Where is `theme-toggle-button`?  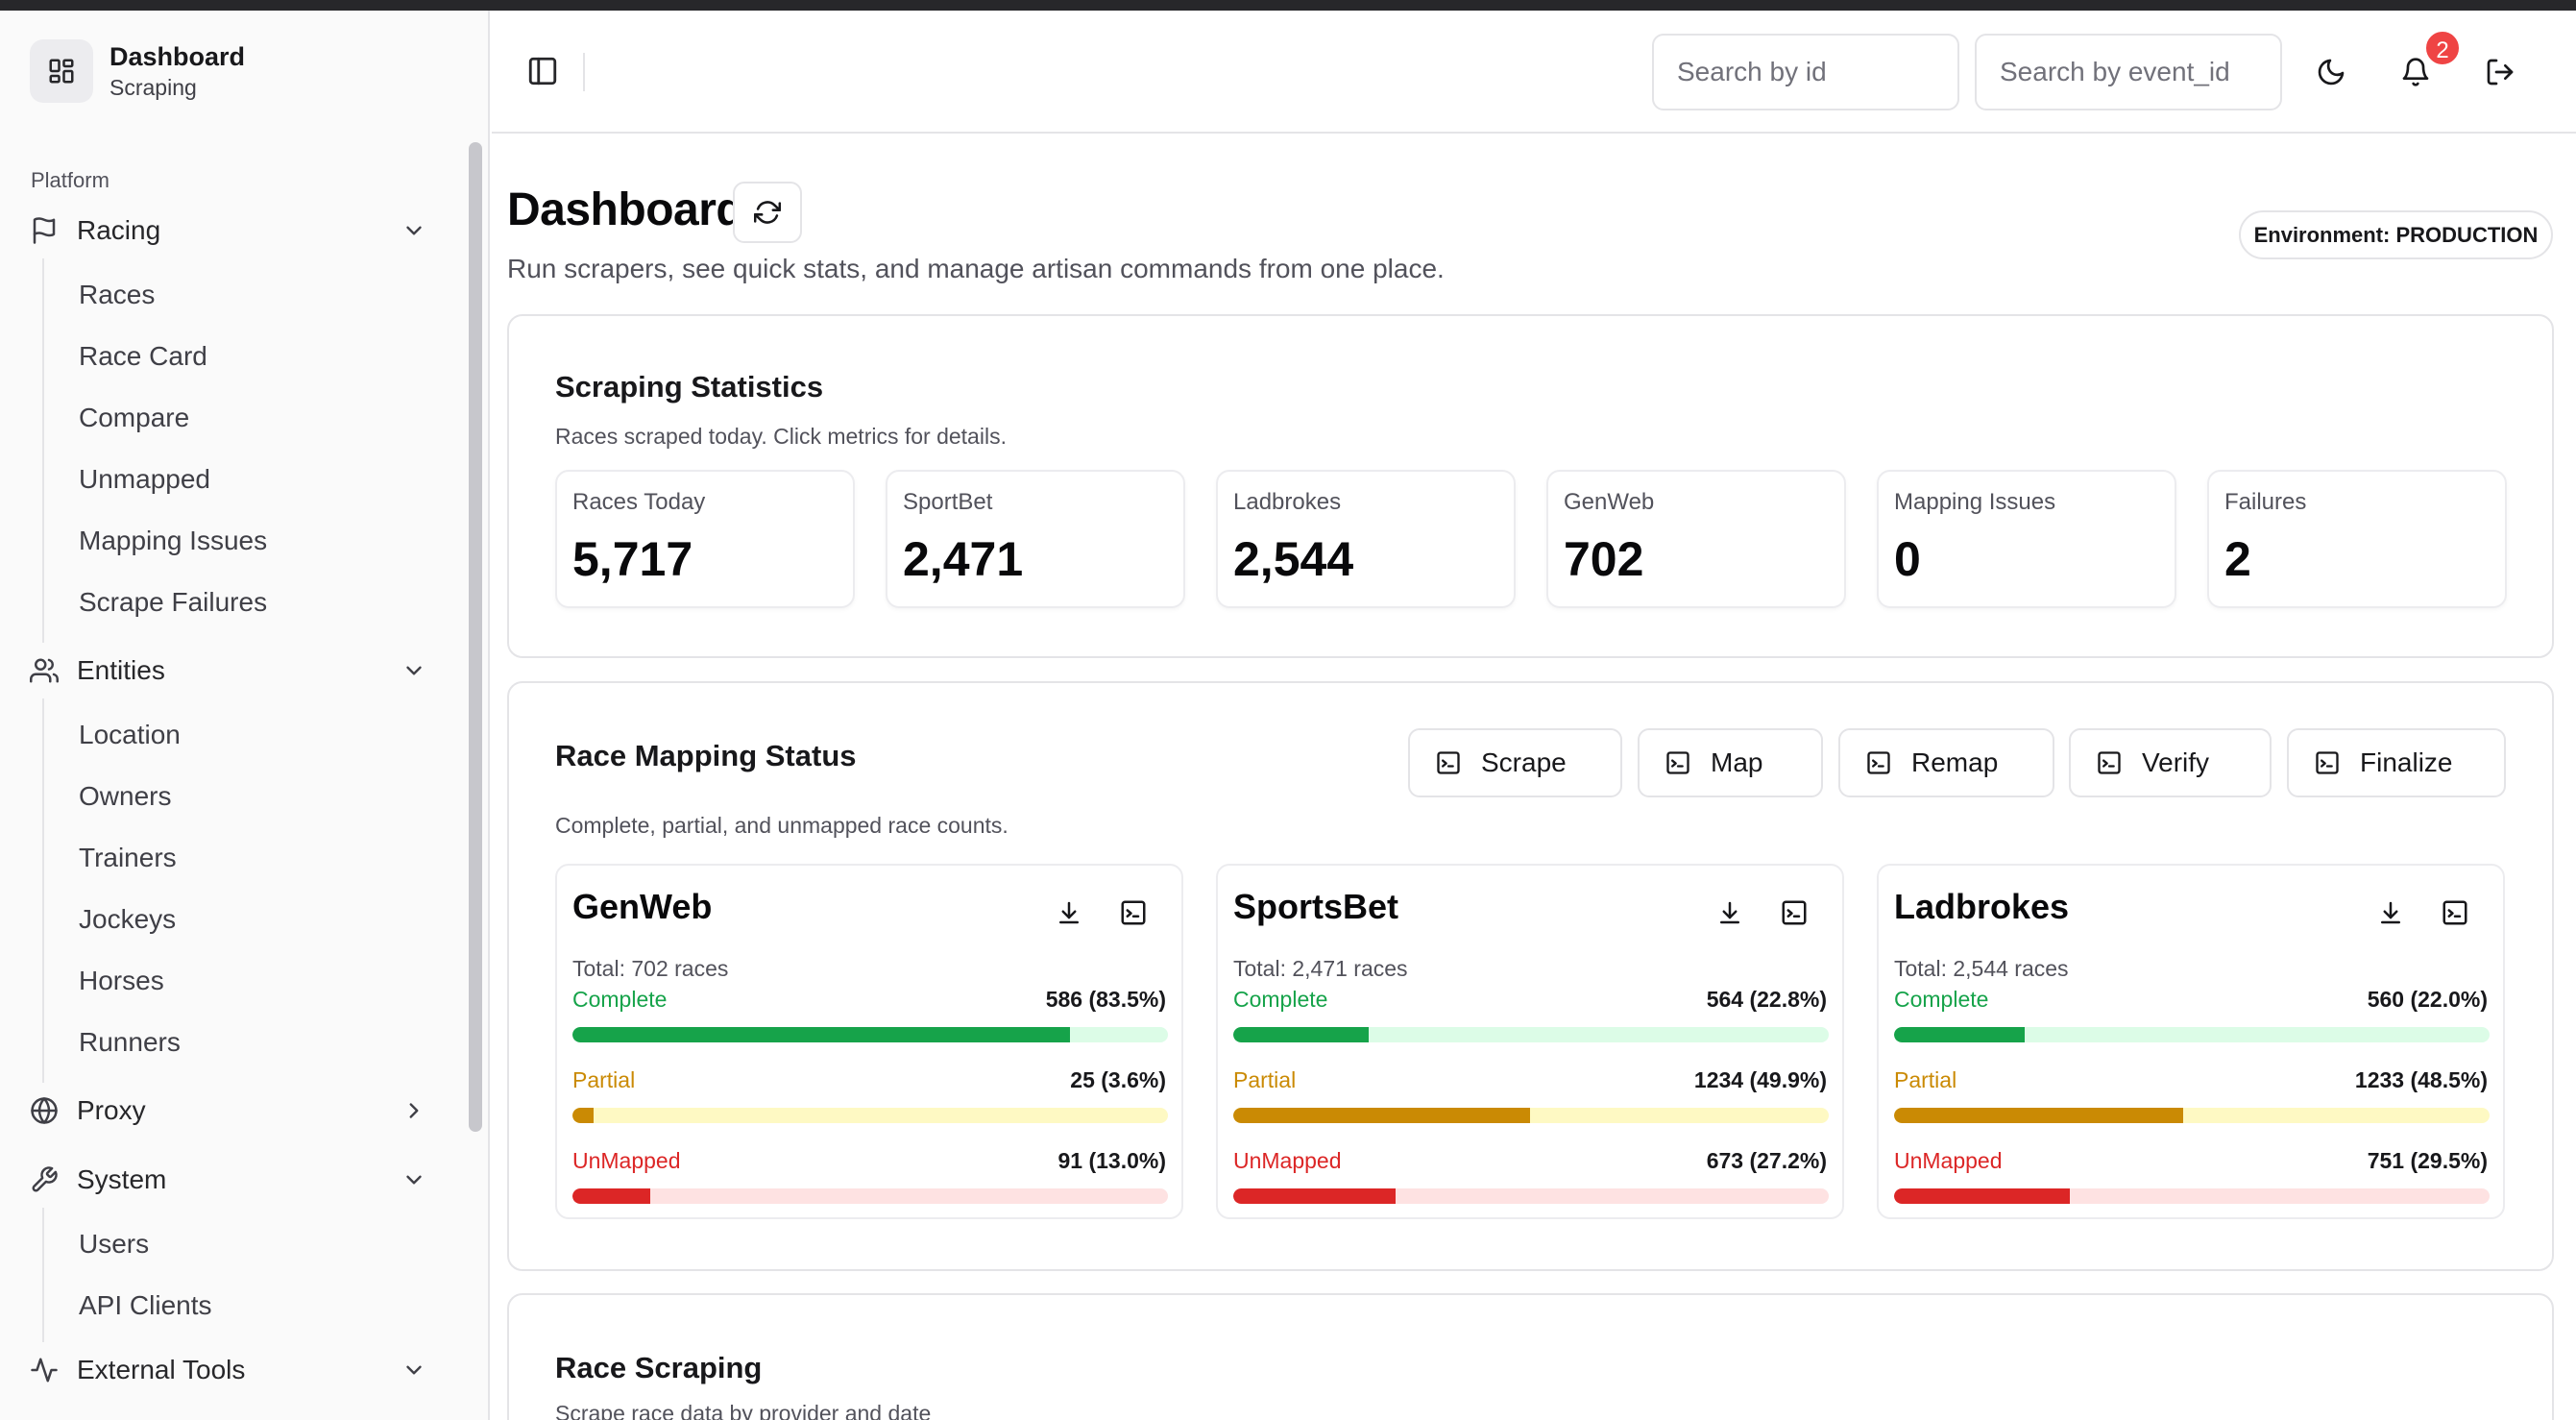 theme-toggle-button is located at coordinates (2331, 72).